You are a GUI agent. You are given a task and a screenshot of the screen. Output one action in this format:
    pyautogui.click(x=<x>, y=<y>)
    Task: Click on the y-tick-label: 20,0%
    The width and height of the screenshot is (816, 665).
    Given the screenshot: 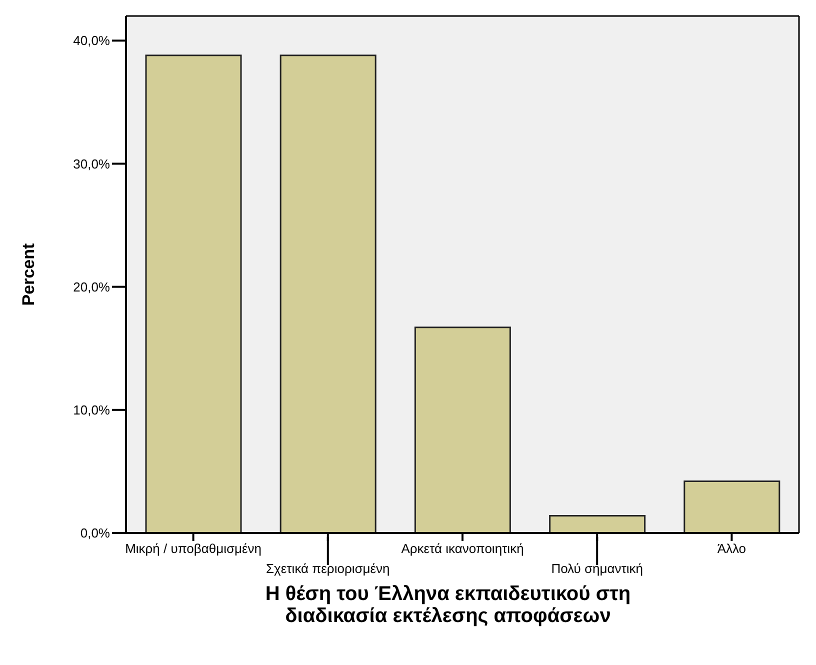 What is the action you would take?
    pyautogui.click(x=91, y=286)
    